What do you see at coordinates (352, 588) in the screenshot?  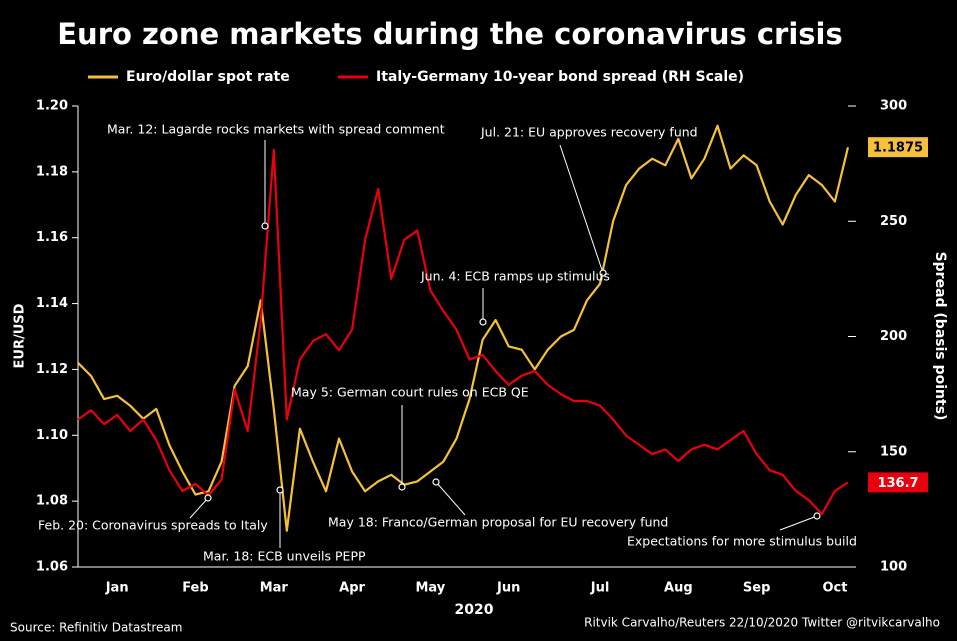 I see `x-tick-label: Apr` at bounding box center [352, 588].